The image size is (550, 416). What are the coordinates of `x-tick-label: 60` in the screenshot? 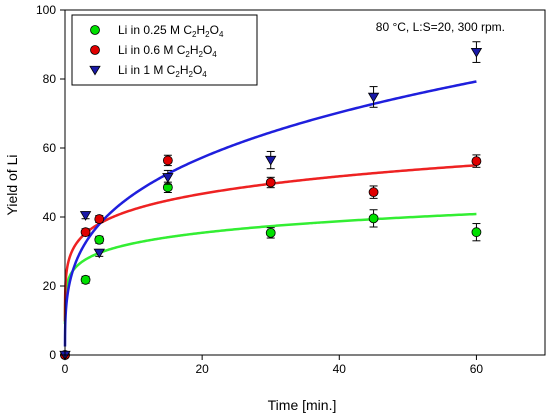 It's located at (477, 369).